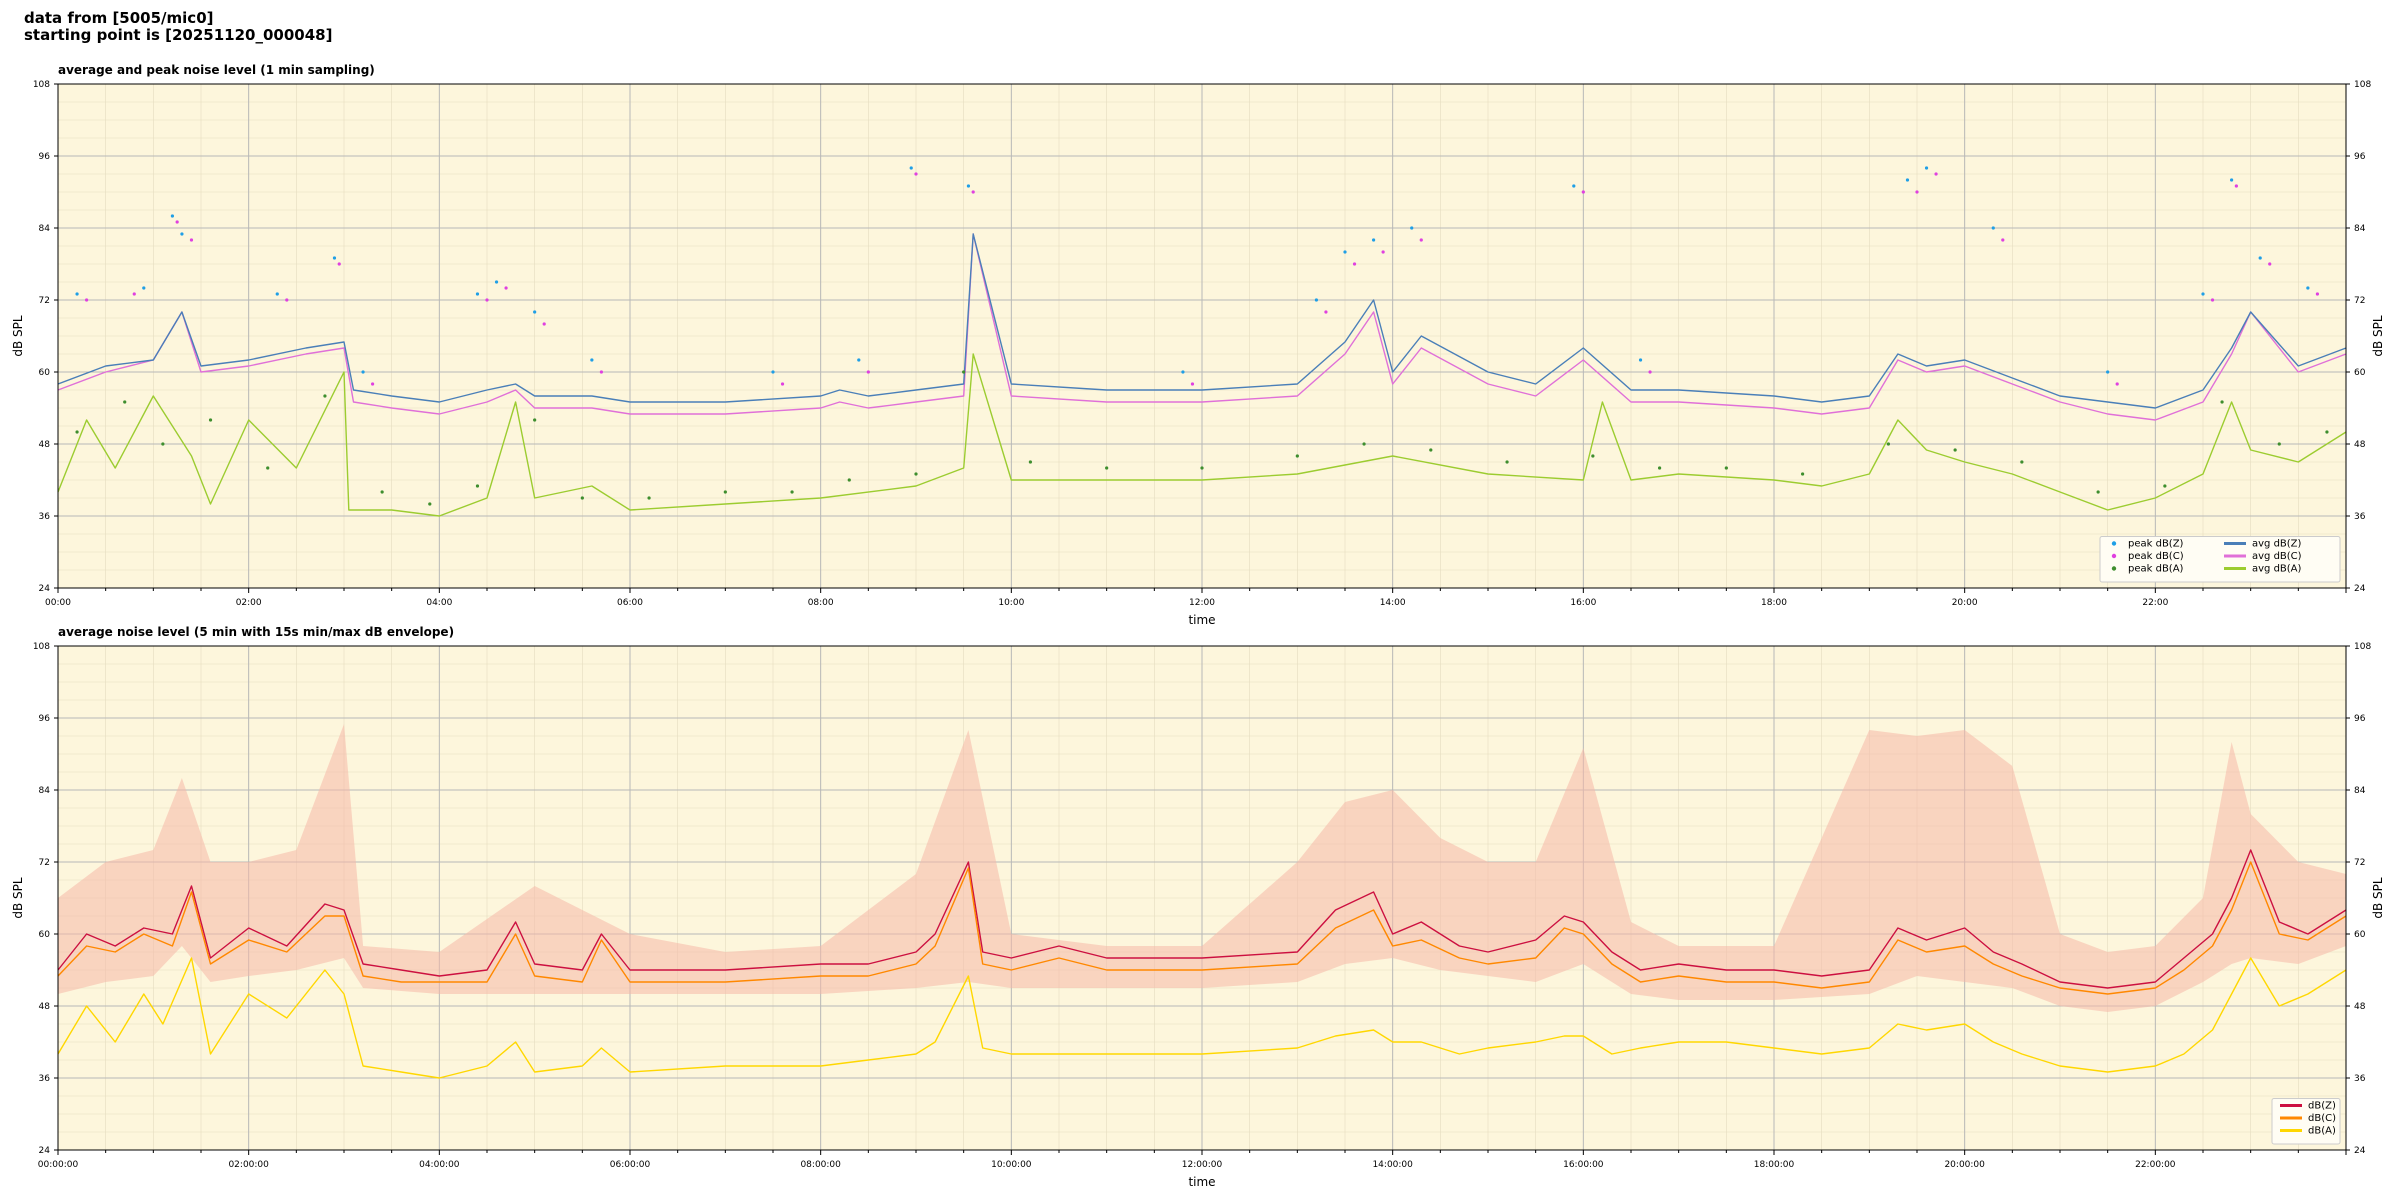  I want to click on x-tick-label: 08:00, so click(821, 603).